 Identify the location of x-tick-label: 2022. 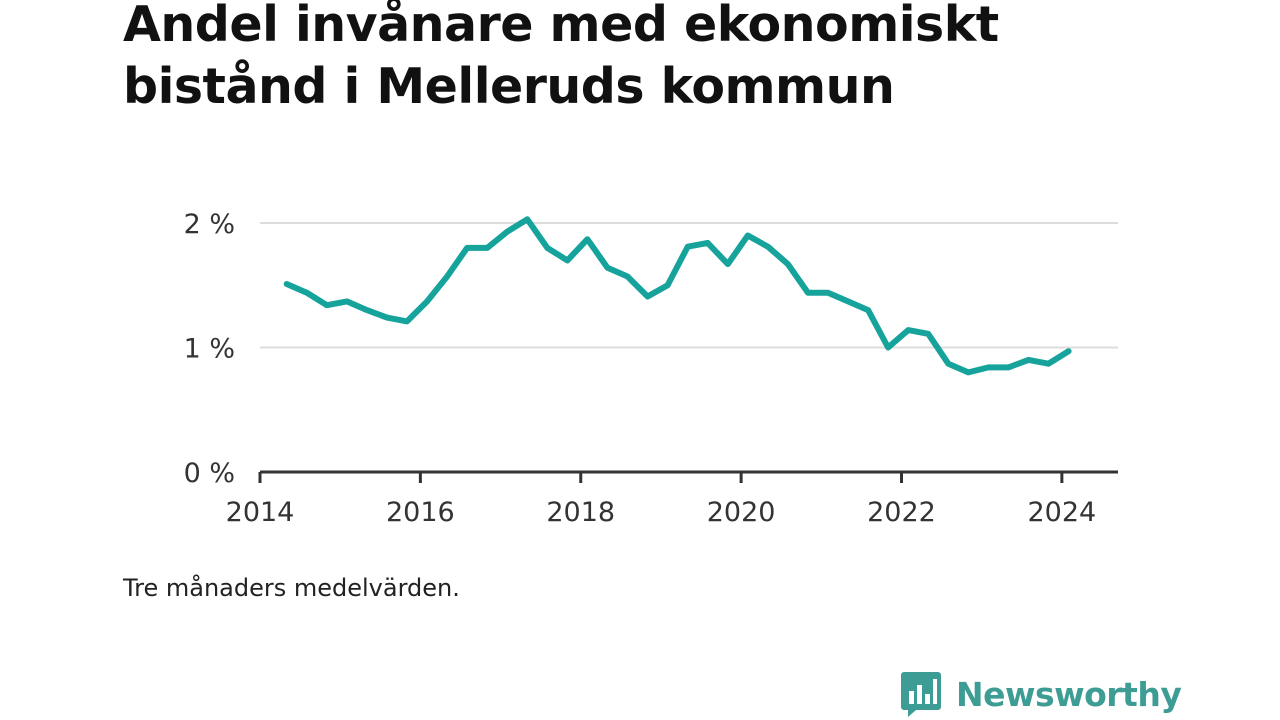
(901, 512).